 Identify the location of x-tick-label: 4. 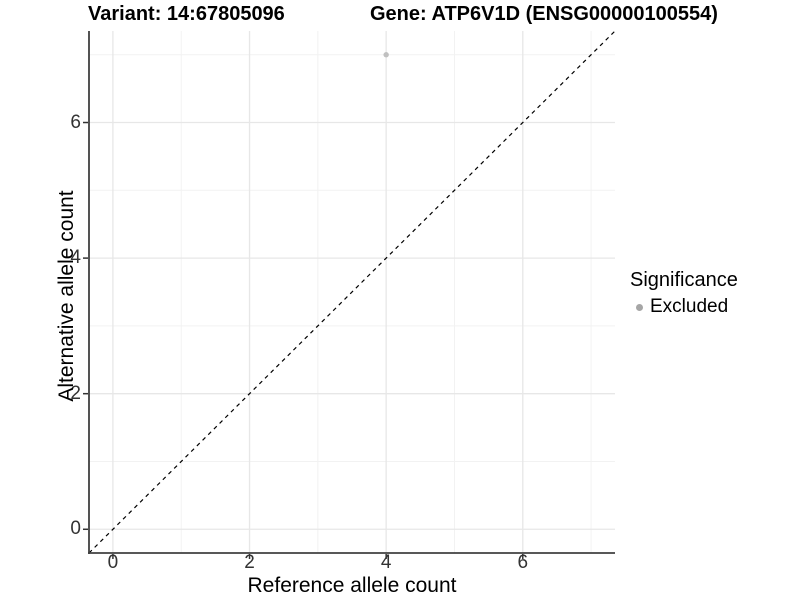
(386, 562).